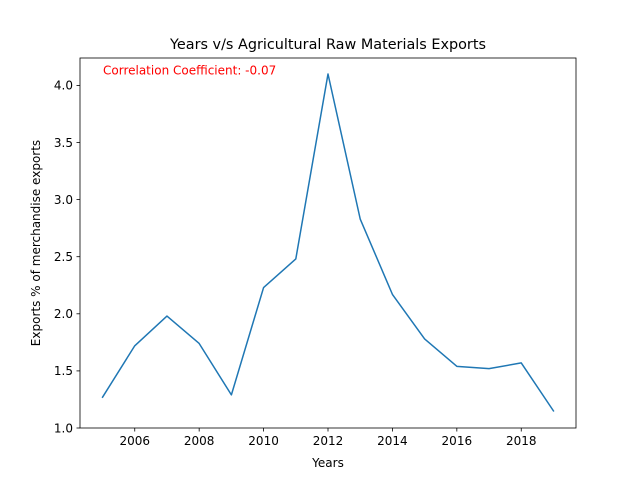  Describe the element at coordinates (328, 441) in the screenshot. I see `x-tick-label: 2012` at that location.